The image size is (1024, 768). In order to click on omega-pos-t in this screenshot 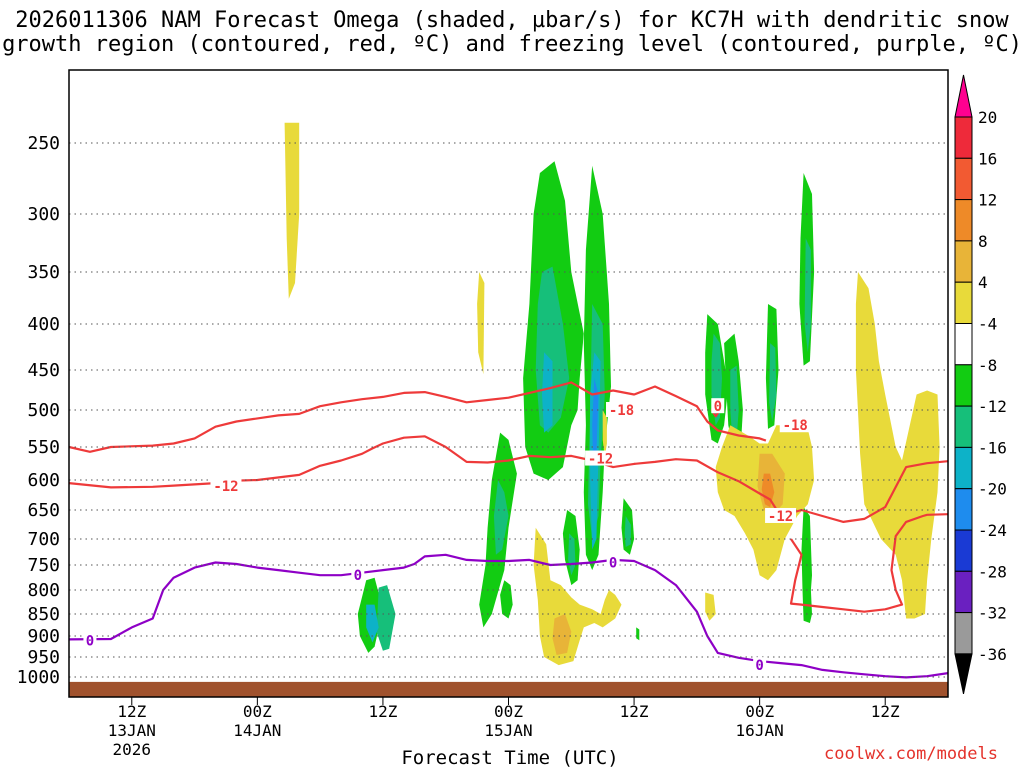, I will do `click(604, 434)`.